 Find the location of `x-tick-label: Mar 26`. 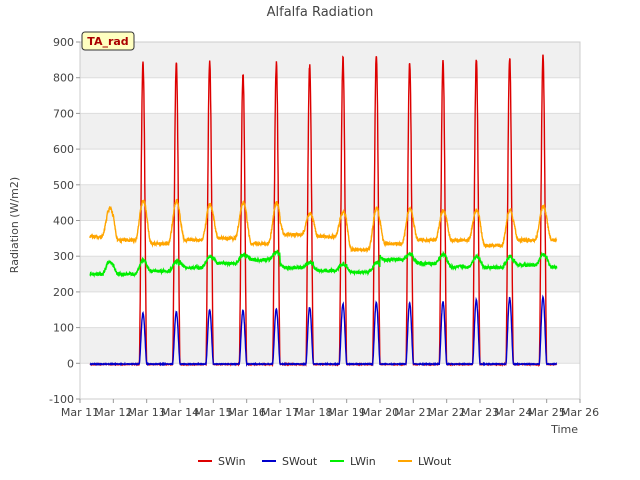

x-tick-label: Mar 26 is located at coordinates (580, 412).